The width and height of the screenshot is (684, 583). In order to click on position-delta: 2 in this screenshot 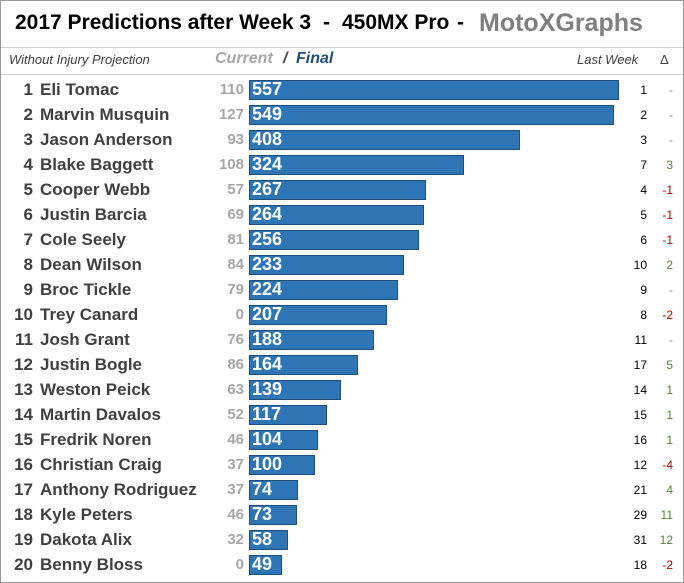, I will do `click(669, 265)`.